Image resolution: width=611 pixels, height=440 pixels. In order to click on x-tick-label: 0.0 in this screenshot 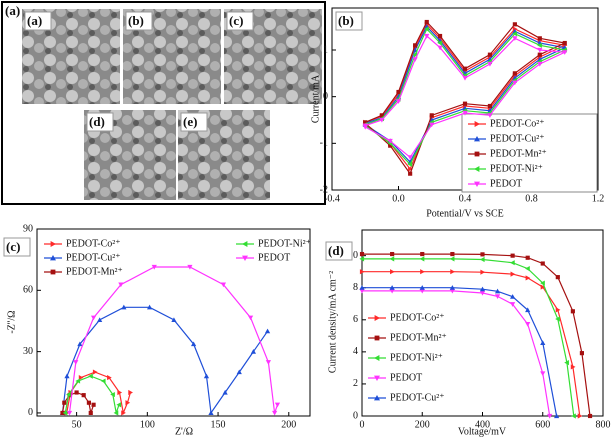, I will do `click(398, 198)`.